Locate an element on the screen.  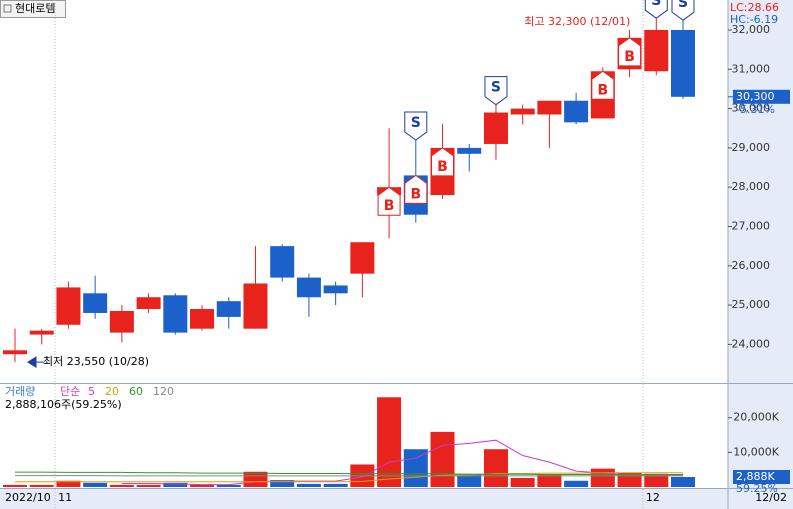
volume-tick-label: 20,000K is located at coordinates (756, 417).